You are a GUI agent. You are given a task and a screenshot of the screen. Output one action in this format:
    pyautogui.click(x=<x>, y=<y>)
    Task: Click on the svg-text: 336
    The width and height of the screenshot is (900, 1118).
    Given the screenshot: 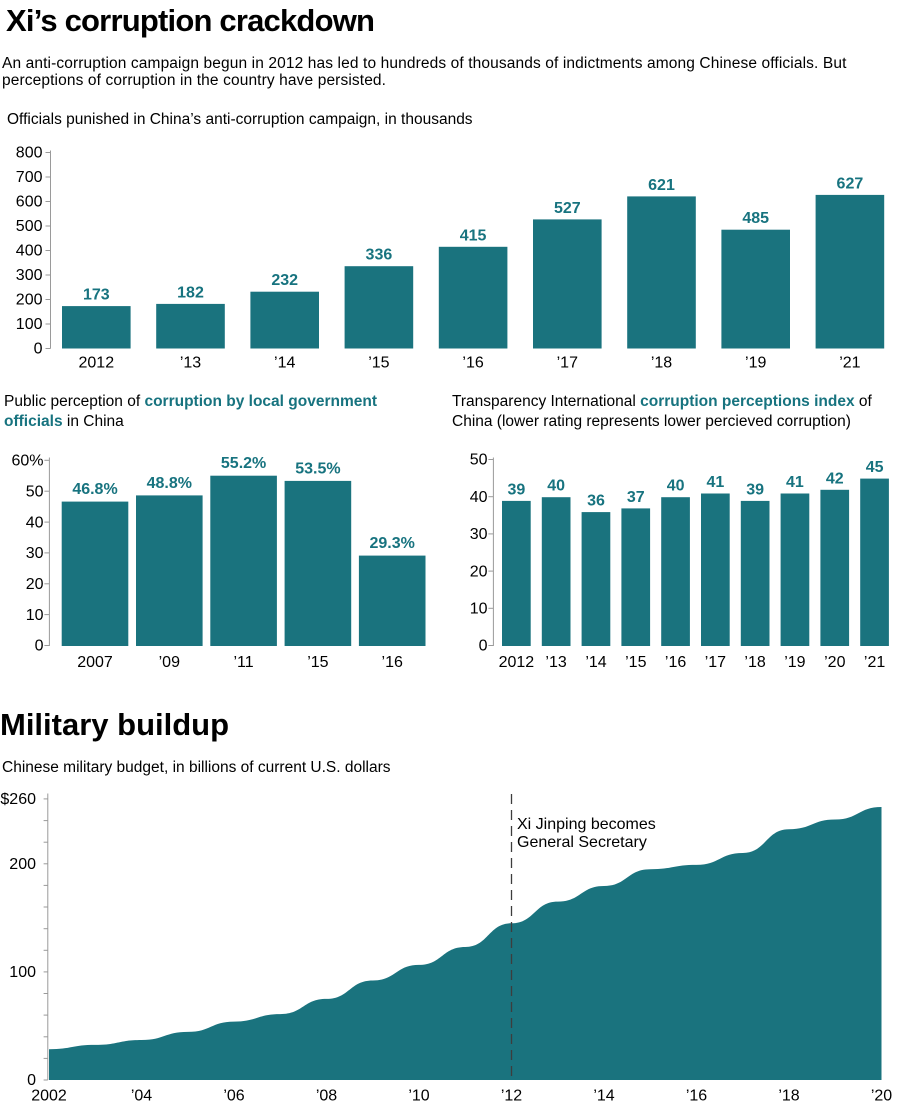 What is the action you would take?
    pyautogui.click(x=379, y=255)
    